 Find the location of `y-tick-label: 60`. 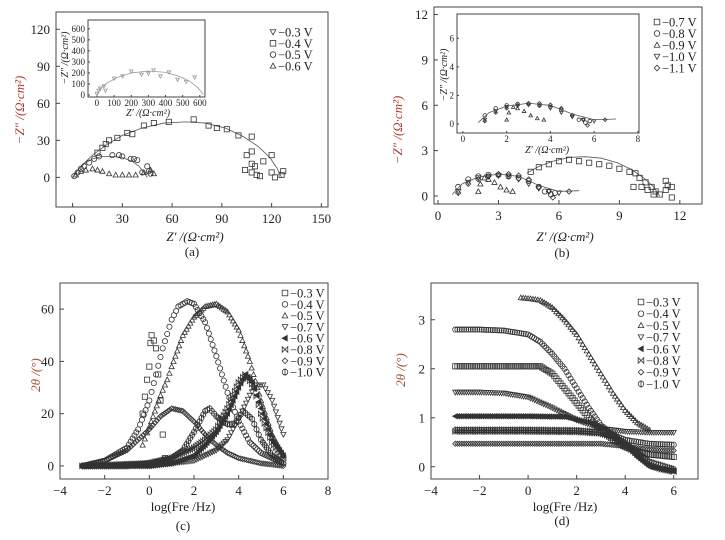

y-tick-label: 60 is located at coordinates (43, 103).